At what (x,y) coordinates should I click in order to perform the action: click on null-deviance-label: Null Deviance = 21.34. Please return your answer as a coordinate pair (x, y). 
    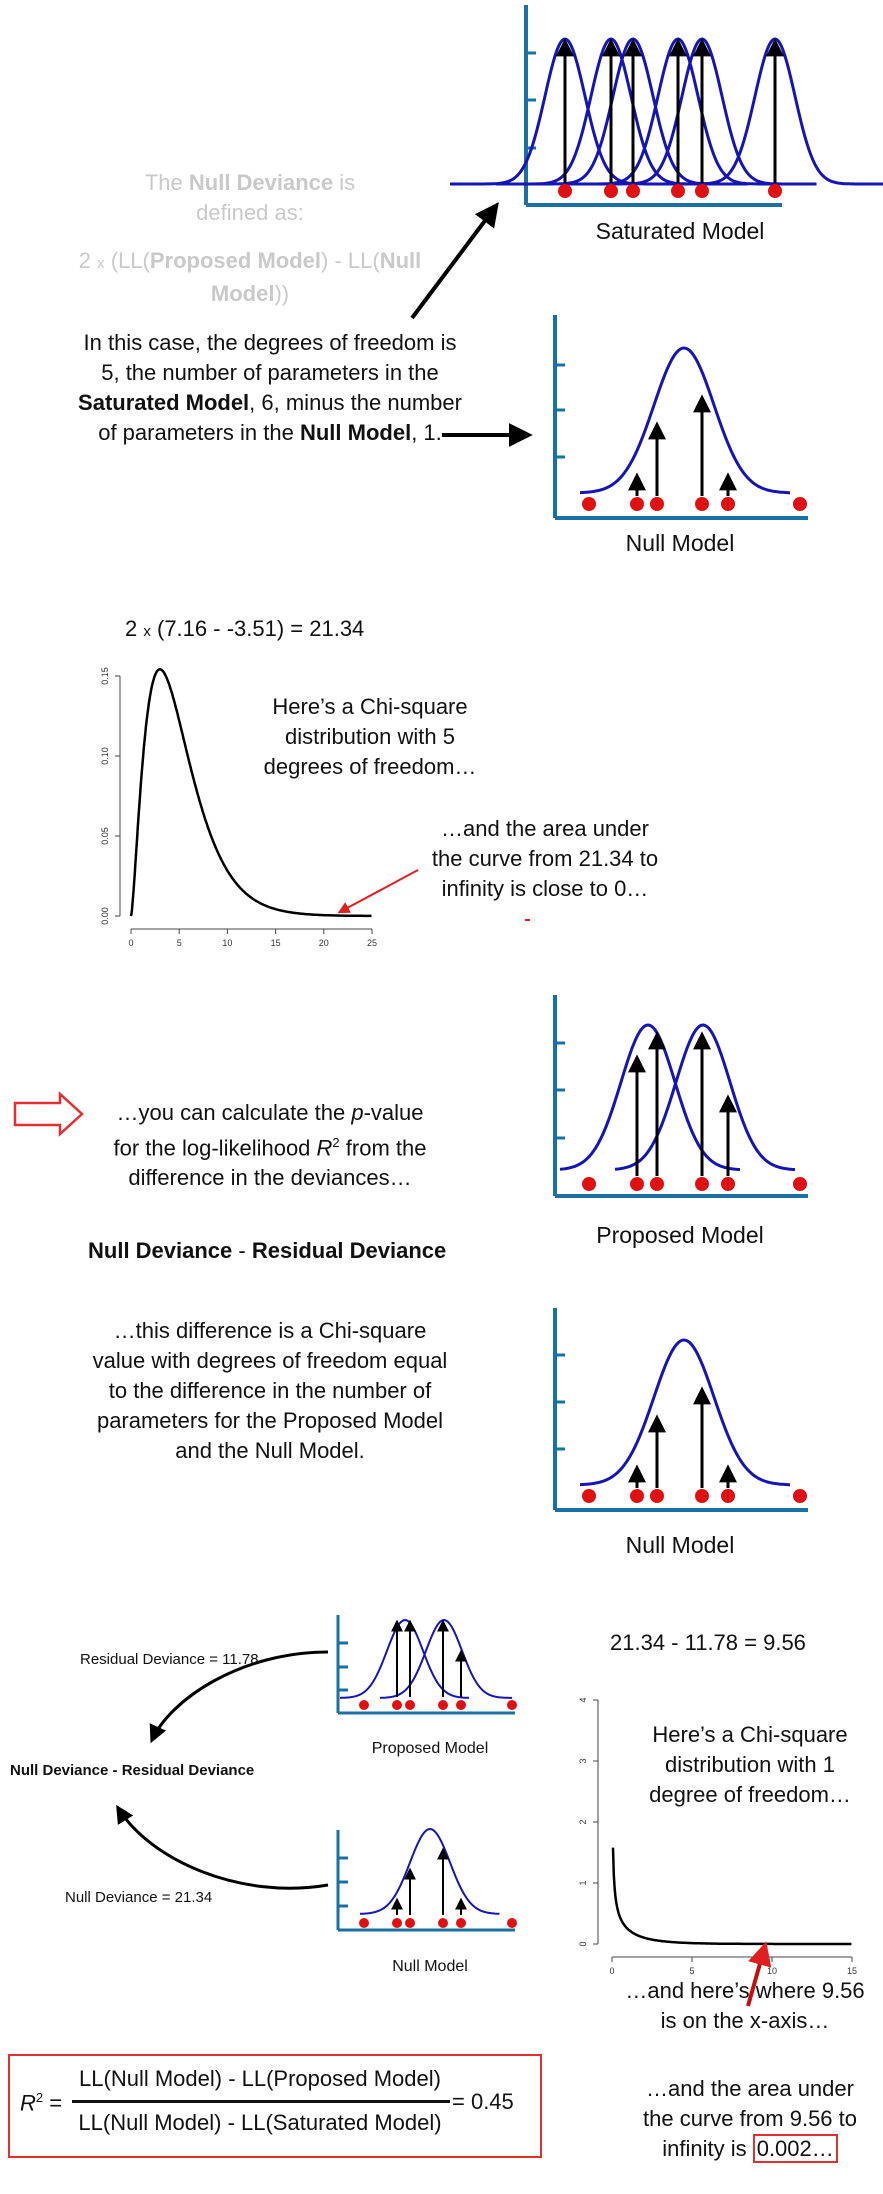
    Looking at the image, I should click on (139, 1897).